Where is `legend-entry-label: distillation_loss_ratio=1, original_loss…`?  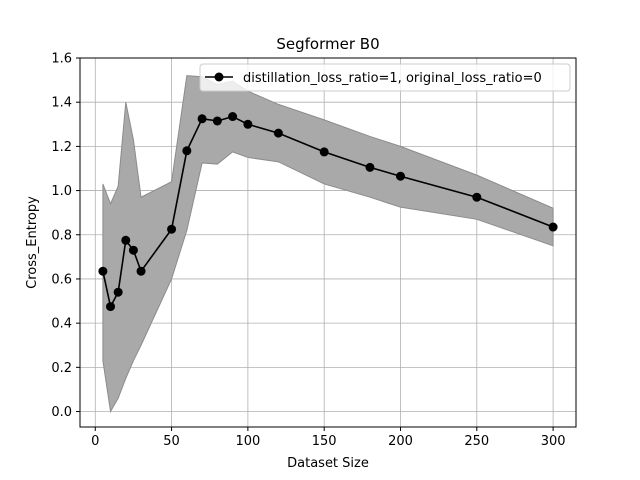
legend-entry-label: distillation_loss_ratio=1, original_loss… is located at coordinates (392, 78).